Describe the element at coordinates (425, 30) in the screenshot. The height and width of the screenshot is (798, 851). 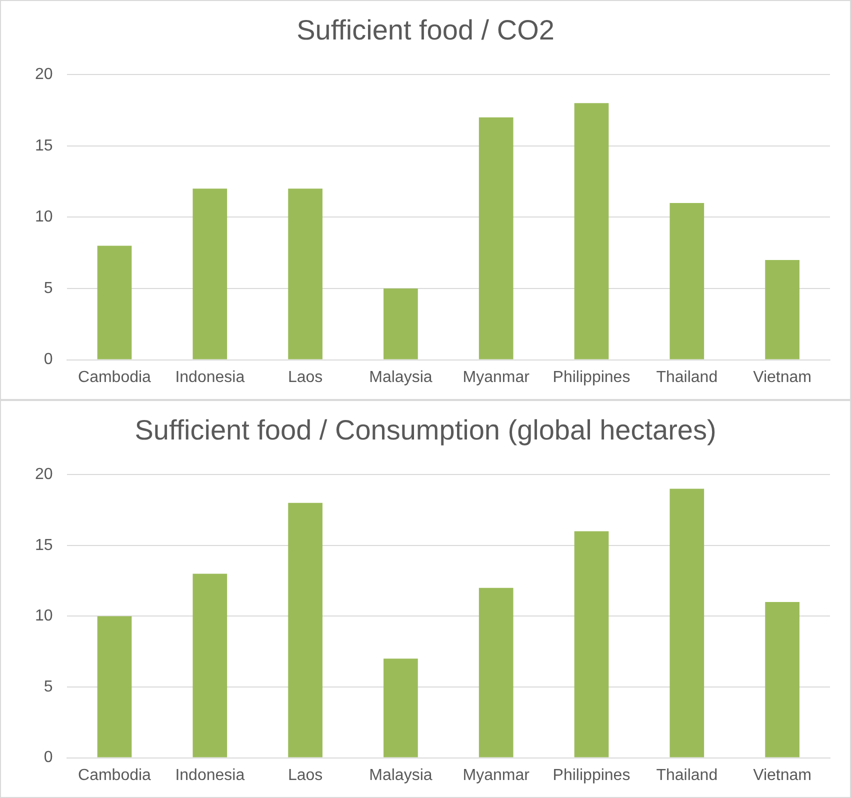
I see `chart-title: Sufficient food / CO2` at that location.